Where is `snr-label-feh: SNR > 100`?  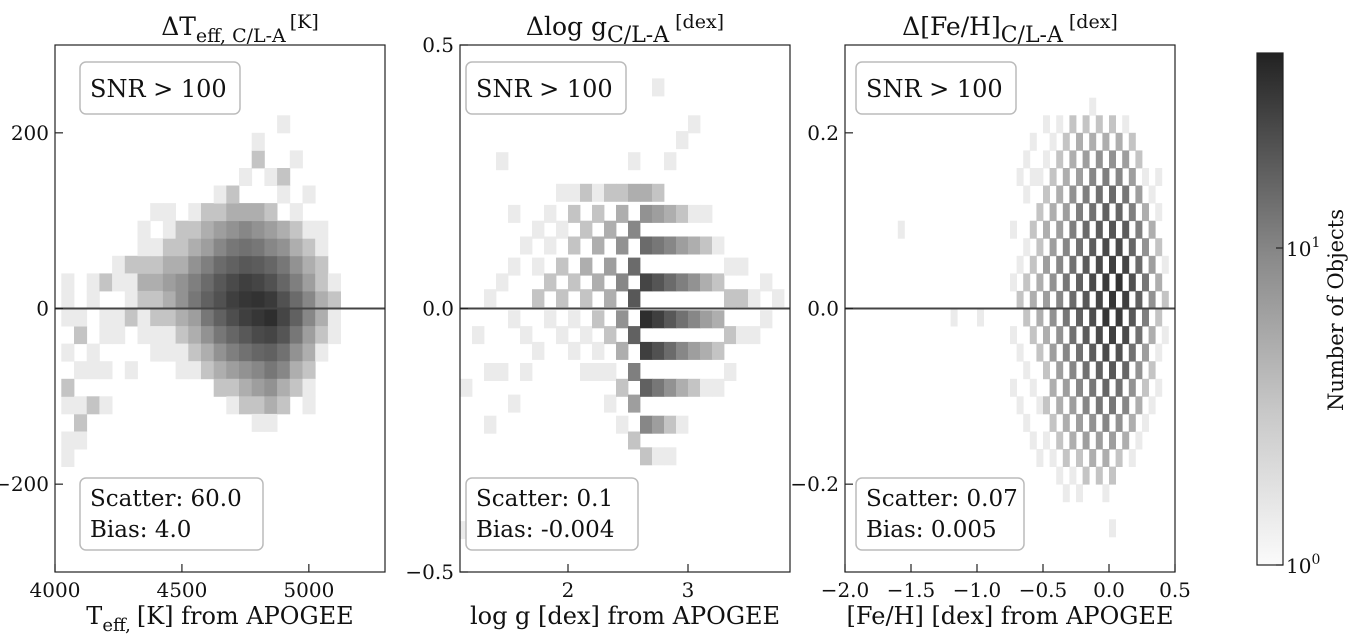
snr-label-feh: SNR > 100 is located at coordinates (934, 89).